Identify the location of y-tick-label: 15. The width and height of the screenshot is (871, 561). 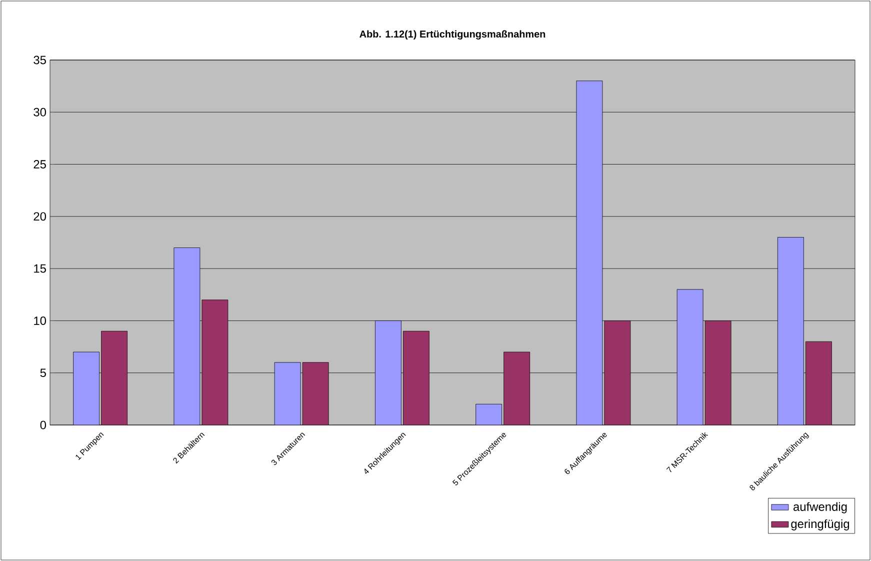
(40, 268).